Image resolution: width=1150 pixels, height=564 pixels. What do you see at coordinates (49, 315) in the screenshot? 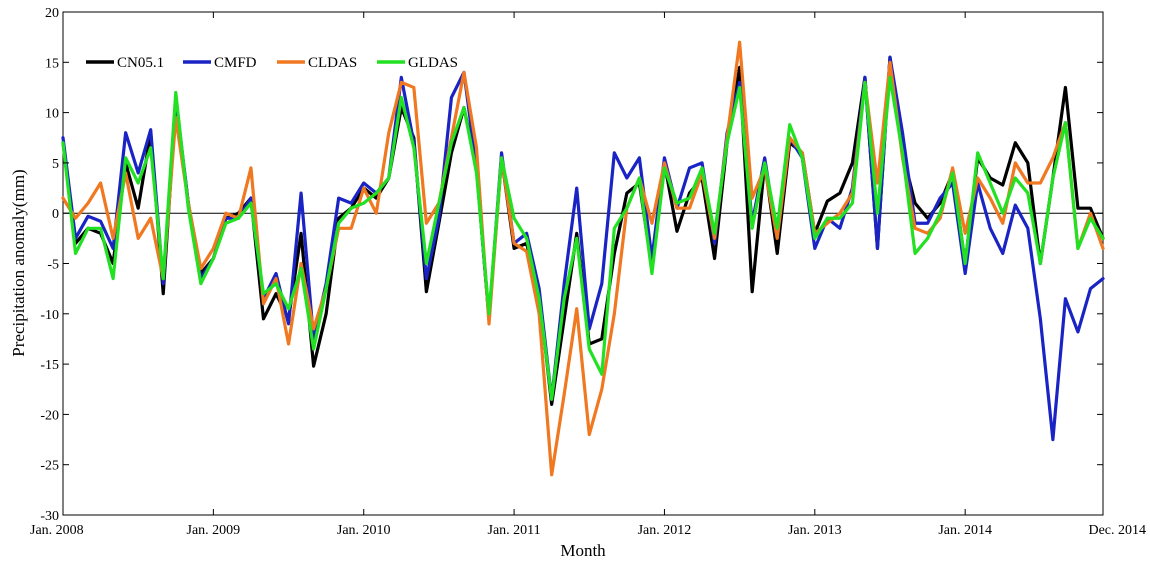
I see `y-tick-label: -10` at bounding box center [49, 315].